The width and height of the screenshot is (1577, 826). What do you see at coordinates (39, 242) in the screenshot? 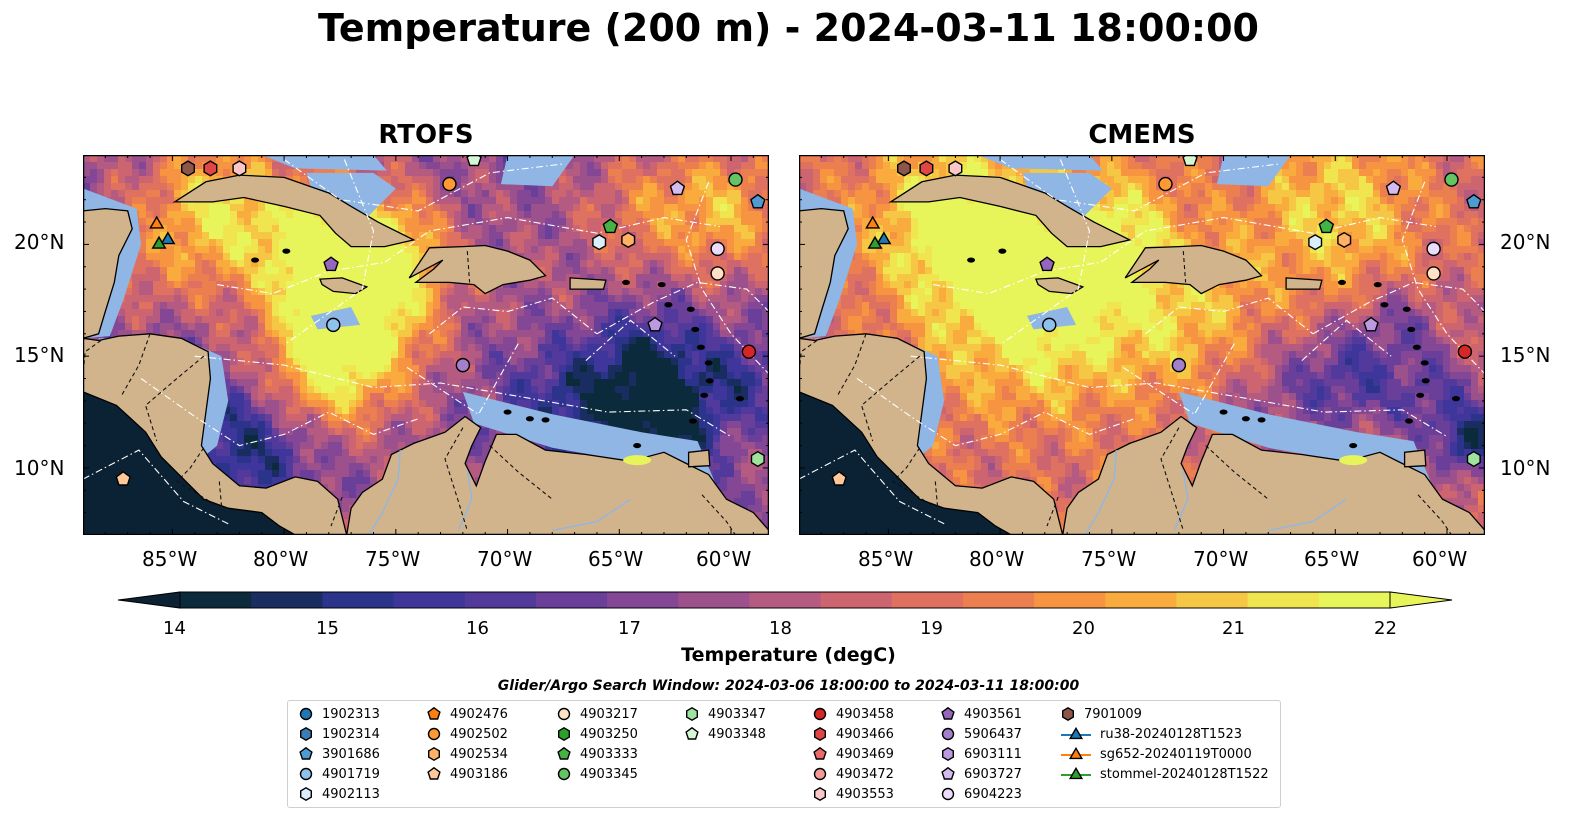
I see `lat-label: 20°N` at bounding box center [39, 242].